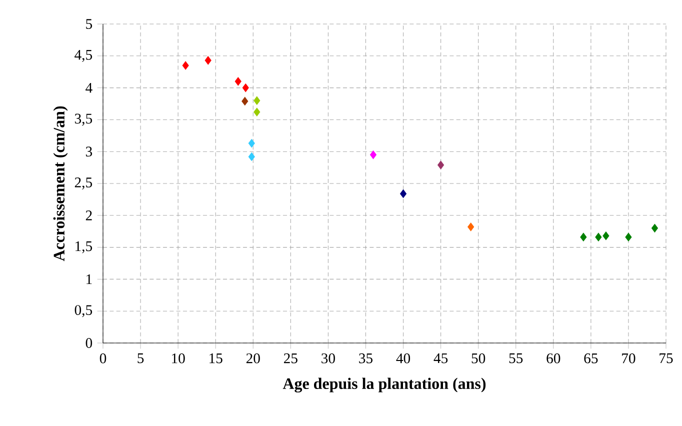 Image resolution: width=682 pixels, height=426 pixels. I want to click on y-tick-label: 4, so click(89, 87).